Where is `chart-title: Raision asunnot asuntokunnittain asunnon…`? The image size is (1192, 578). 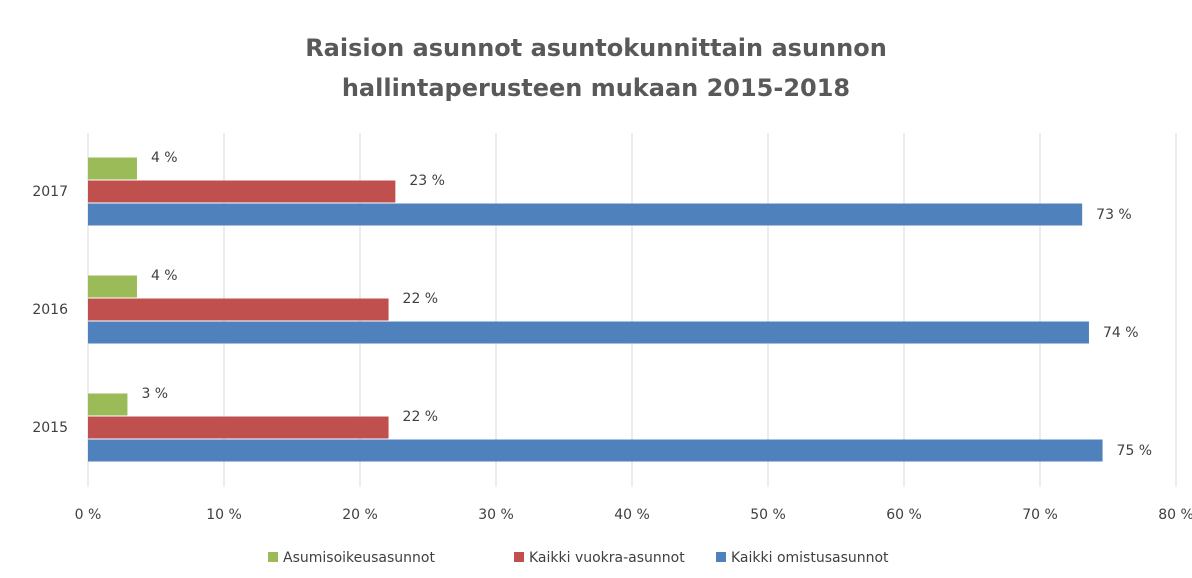
chart-title: Raision asunnot asuntokunnittain asunnon… is located at coordinates (596, 68).